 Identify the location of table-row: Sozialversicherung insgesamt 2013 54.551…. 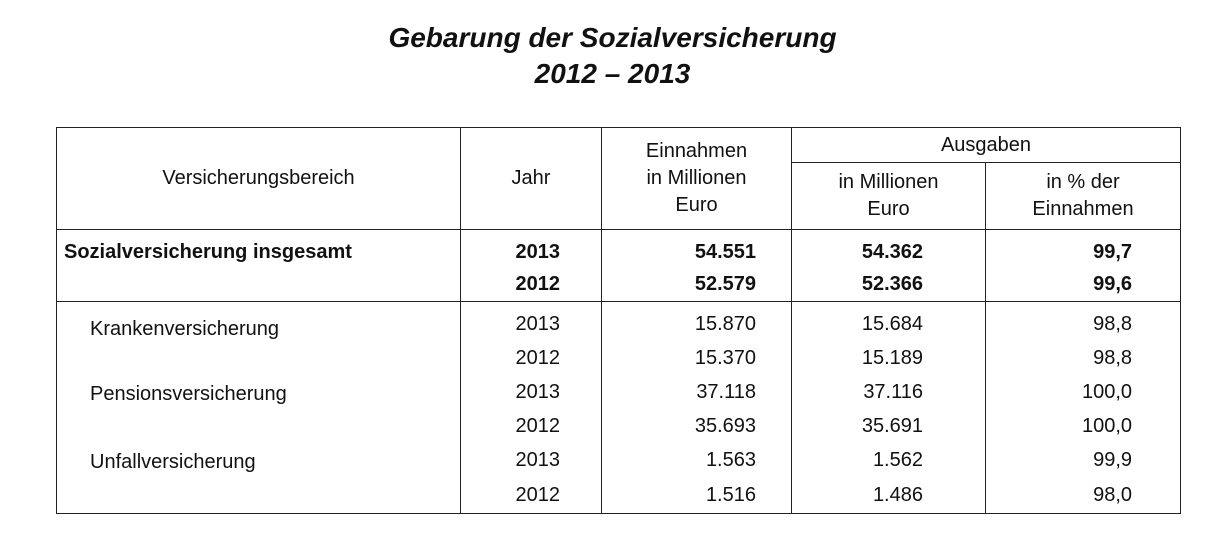
(619, 248).